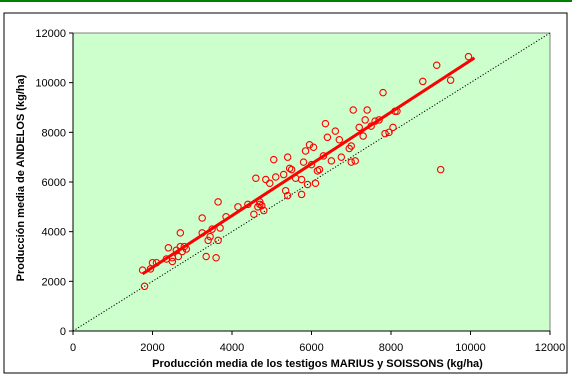  I want to click on x-tick-label: 2000, so click(152, 348).